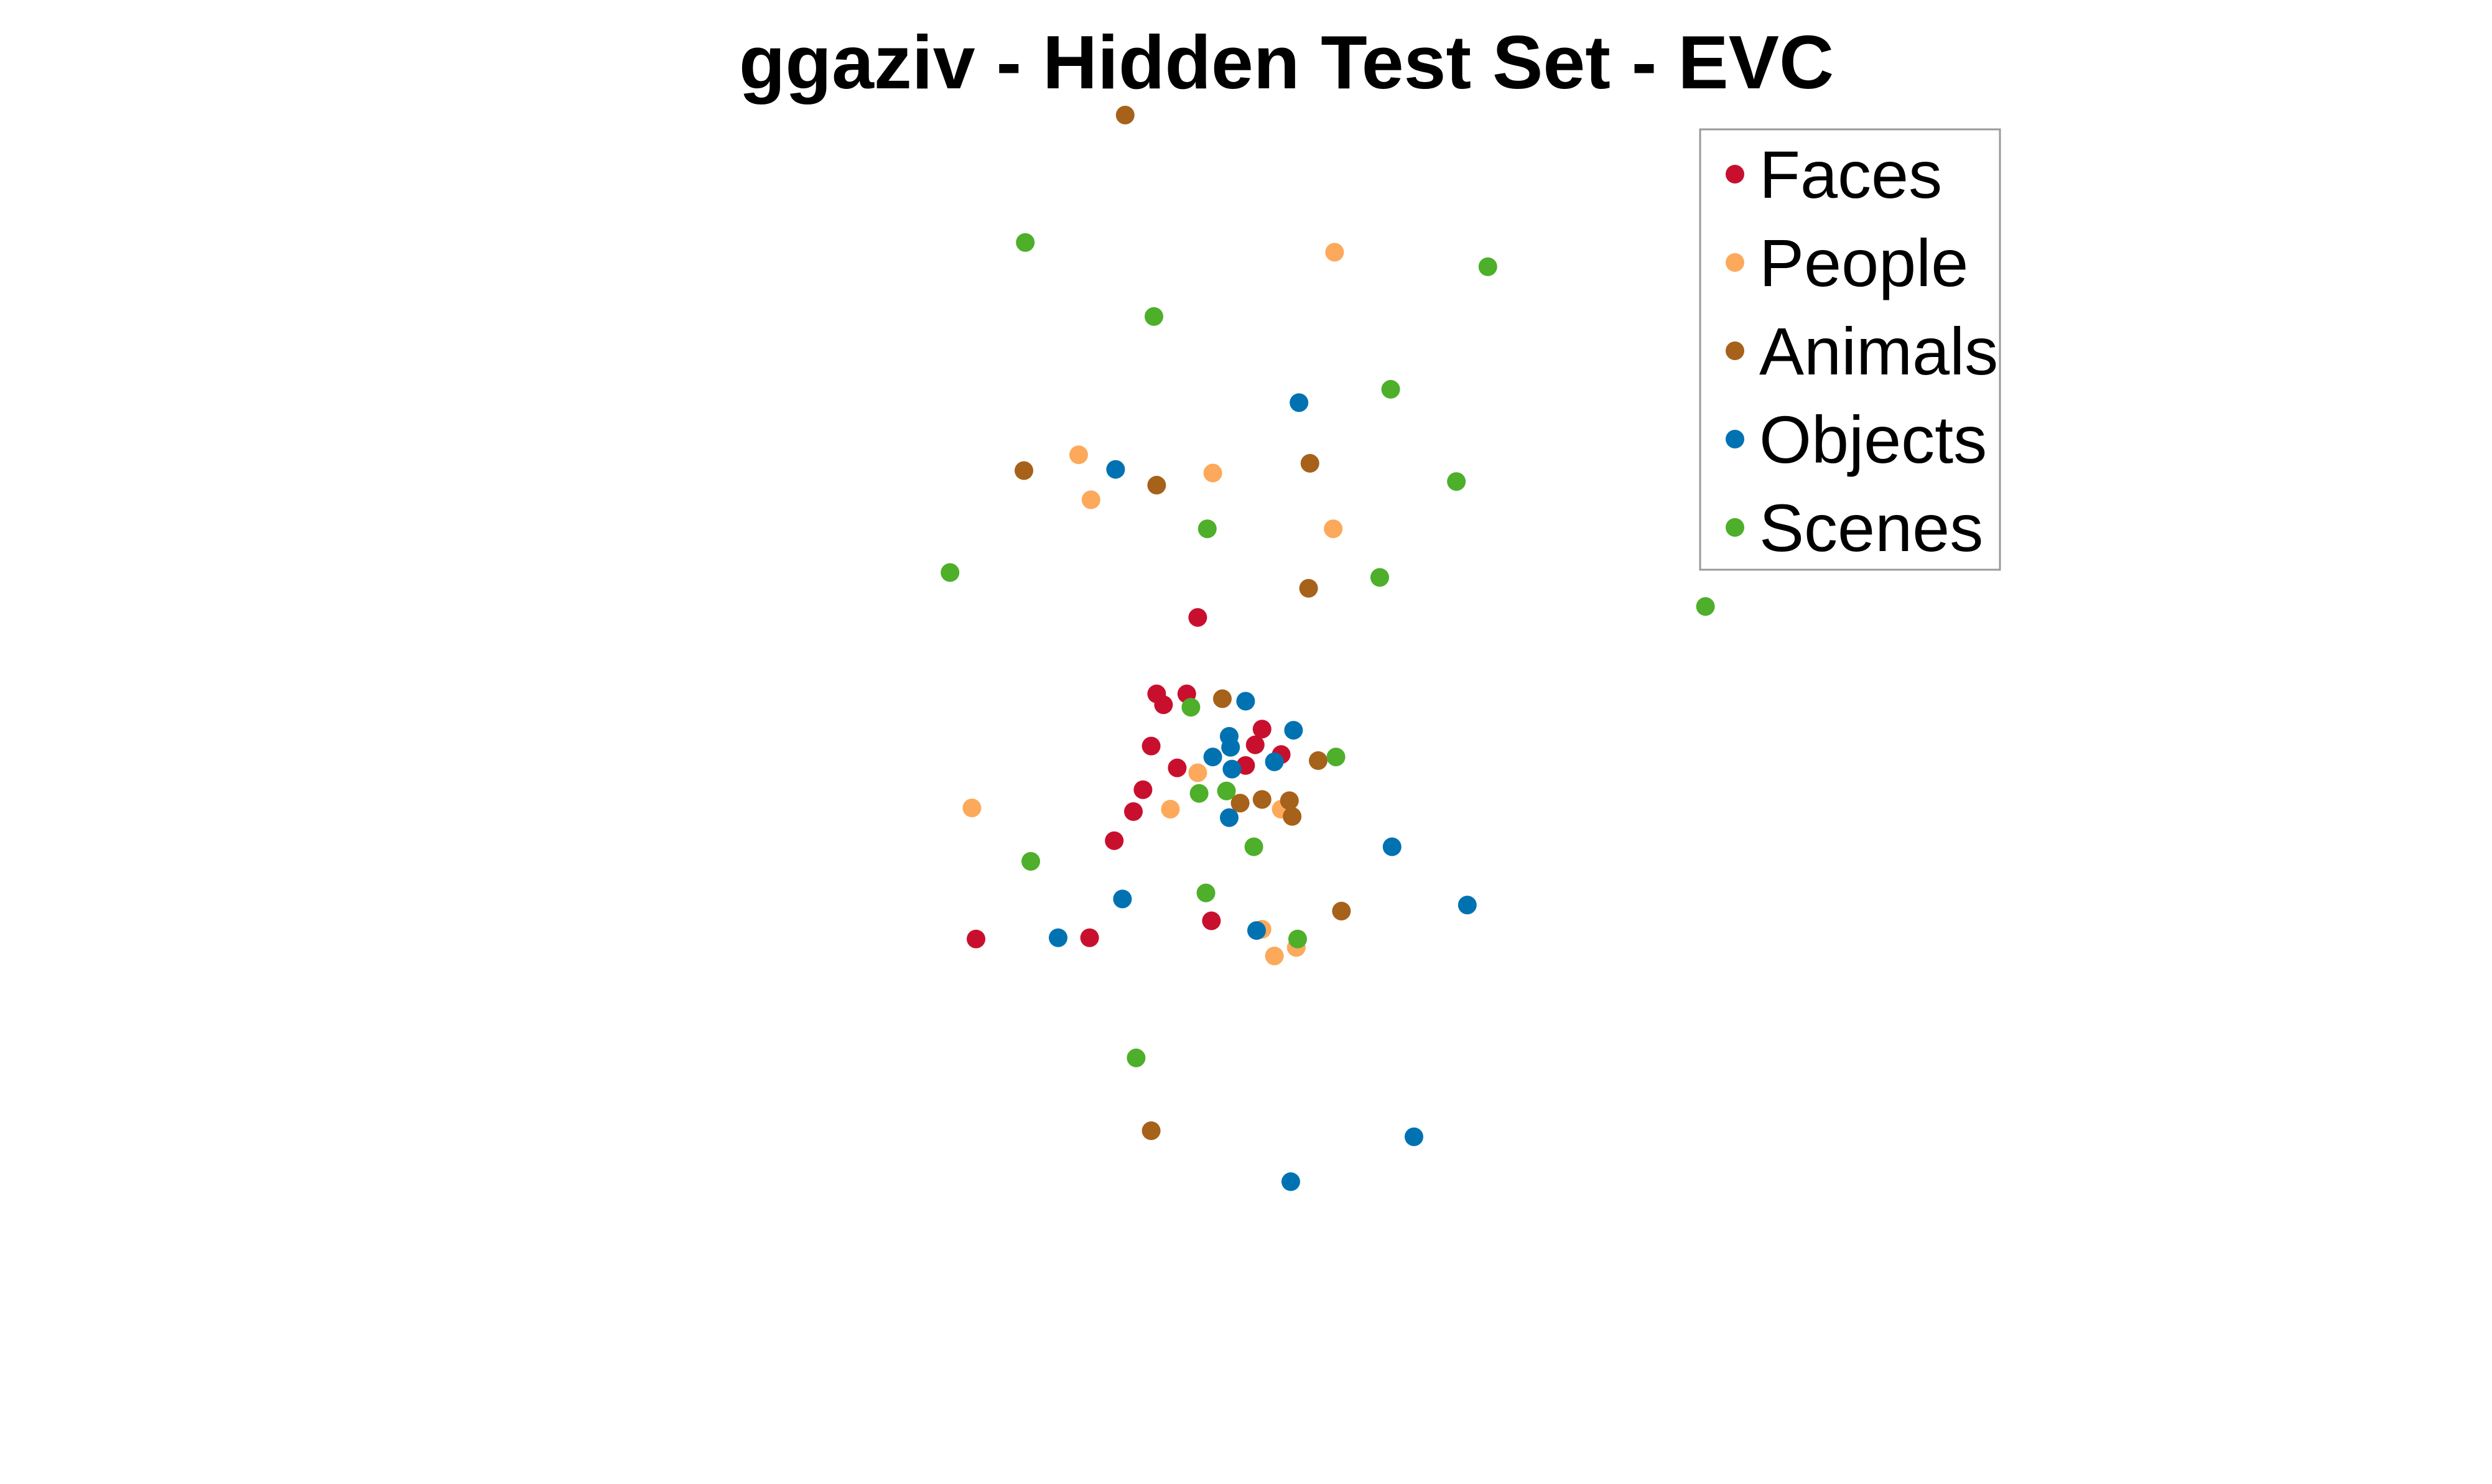  What do you see at coordinates (1873, 440) in the screenshot?
I see `legend-label-objects: Objects` at bounding box center [1873, 440].